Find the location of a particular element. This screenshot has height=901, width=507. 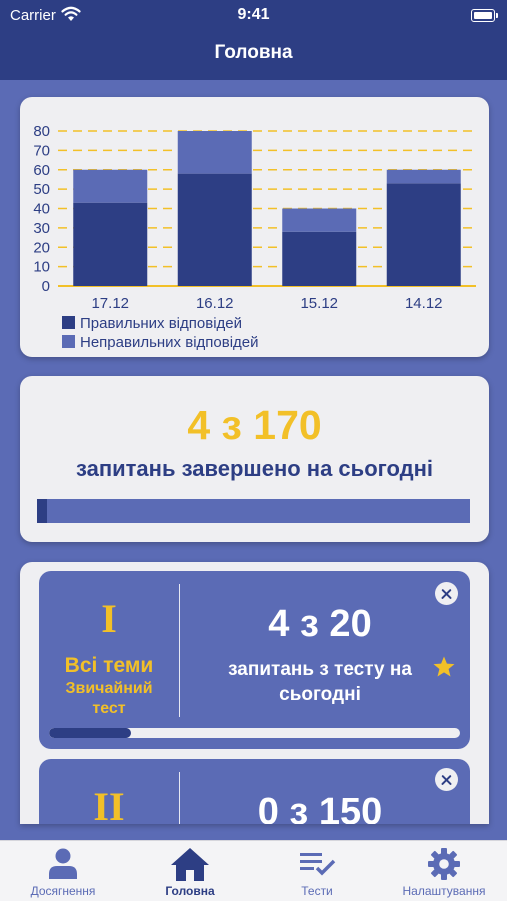

tab-bar: Досягнення Головна Тести is located at coordinates (253, 870).